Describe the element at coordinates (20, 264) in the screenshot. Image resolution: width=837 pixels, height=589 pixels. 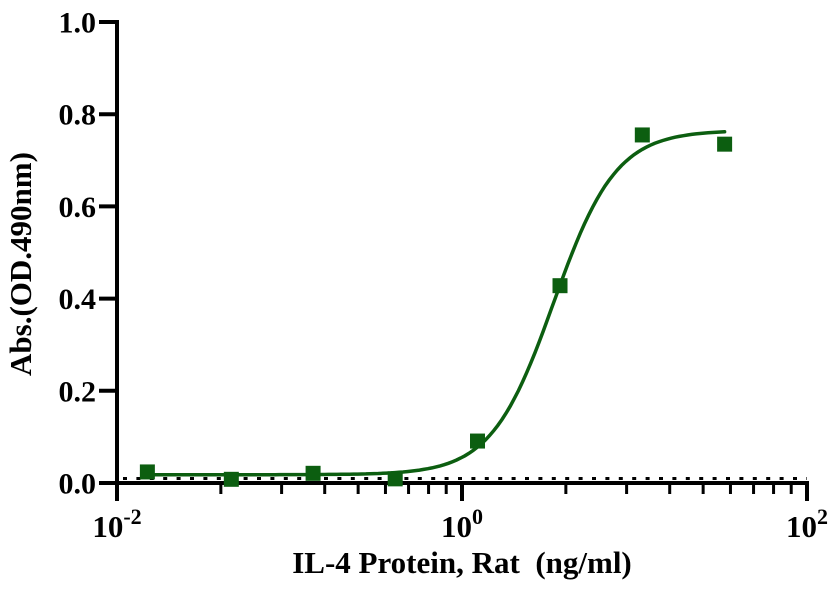
I see `y-axis-title: Abs.(OD.490nm)` at that location.